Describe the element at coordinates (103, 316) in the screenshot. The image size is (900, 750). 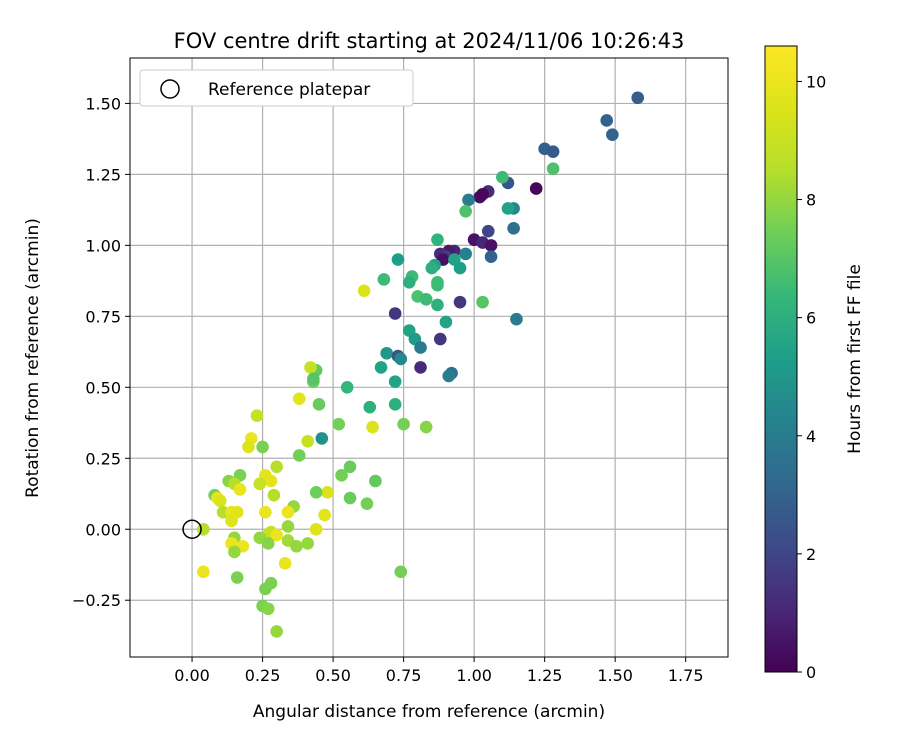
I see `y-tick-label: 0.75` at that location.